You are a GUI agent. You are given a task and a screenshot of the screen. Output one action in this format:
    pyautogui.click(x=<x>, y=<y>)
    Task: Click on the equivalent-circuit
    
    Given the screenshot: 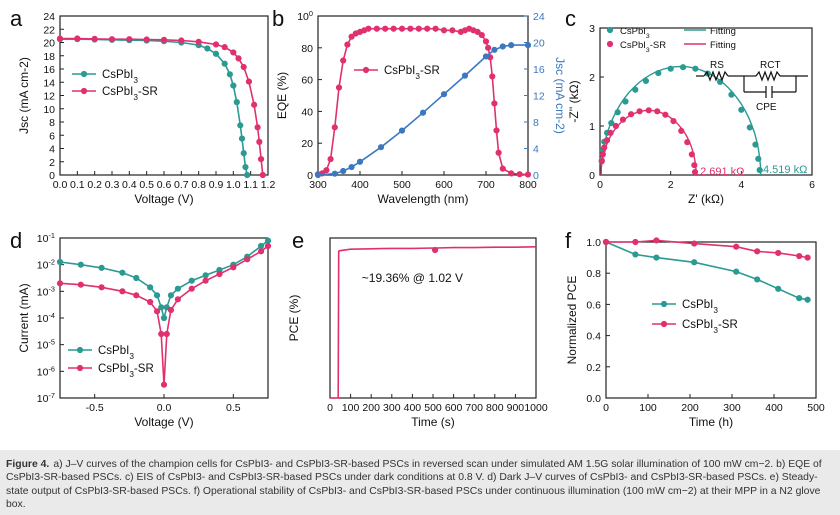 What is the action you would take?
    pyautogui.click(x=752, y=84)
    